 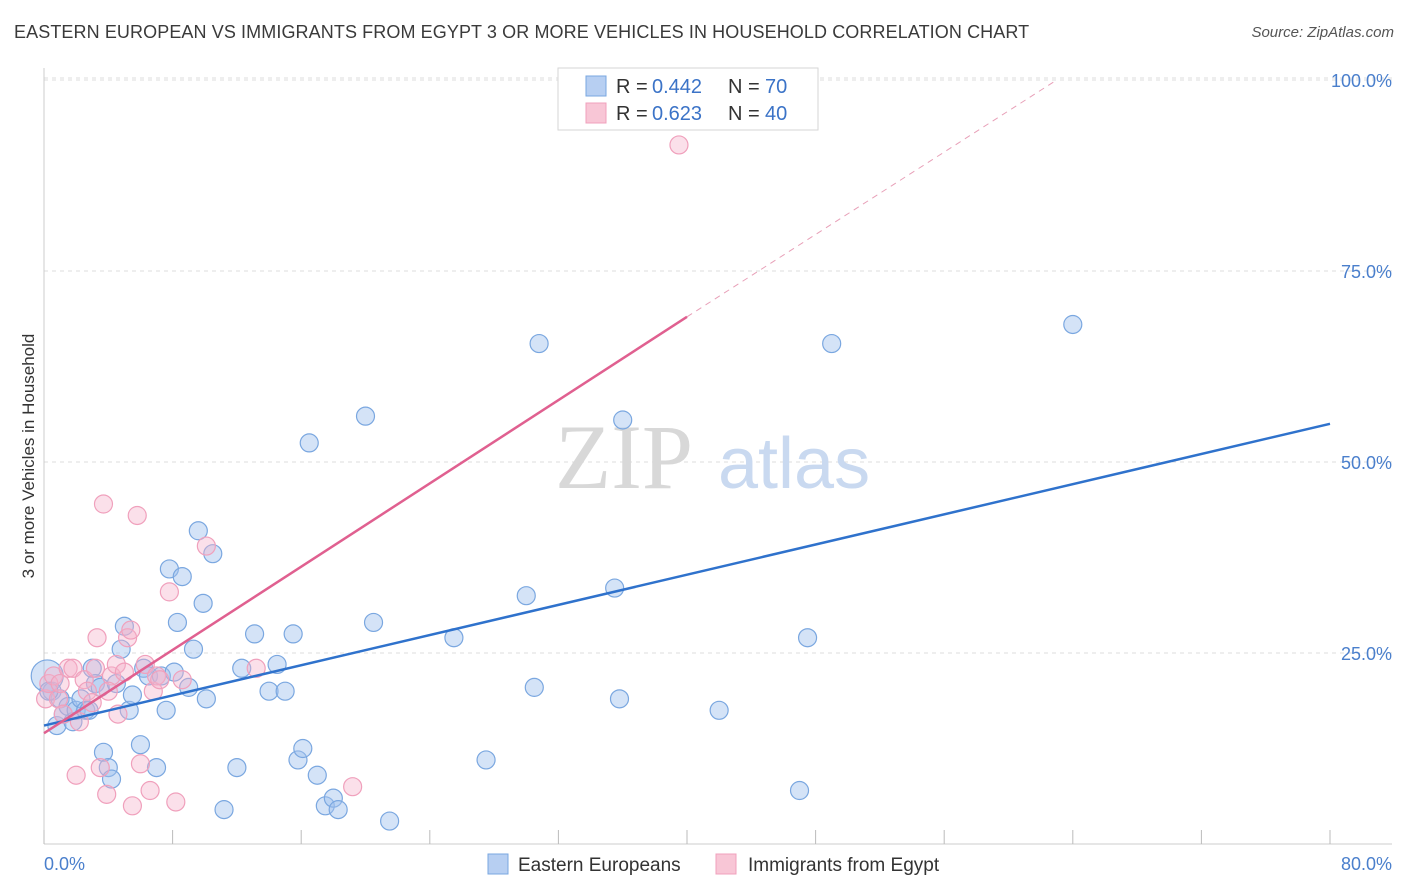 What do you see at coordinates (1366, 272) in the screenshot?
I see `y-tick-label-75: 75.0%` at bounding box center [1366, 272].